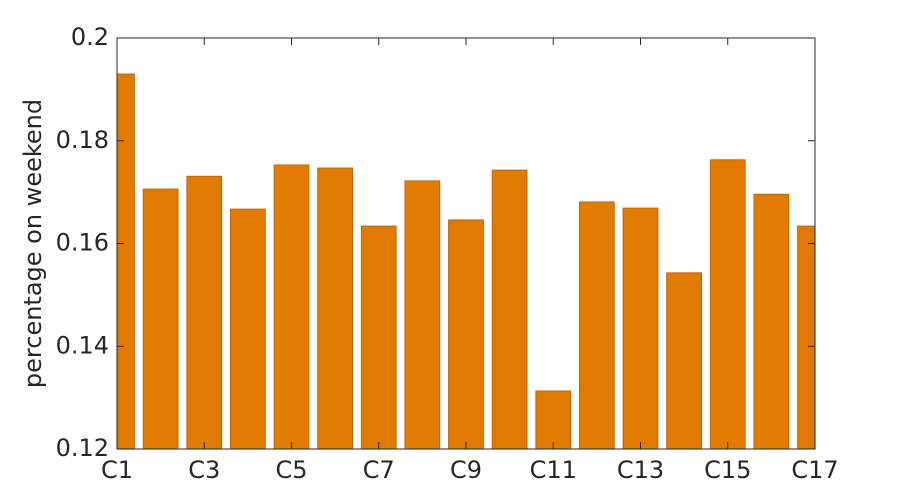 The image size is (901, 504). I want to click on x-tick-label: C1, so click(117, 470).